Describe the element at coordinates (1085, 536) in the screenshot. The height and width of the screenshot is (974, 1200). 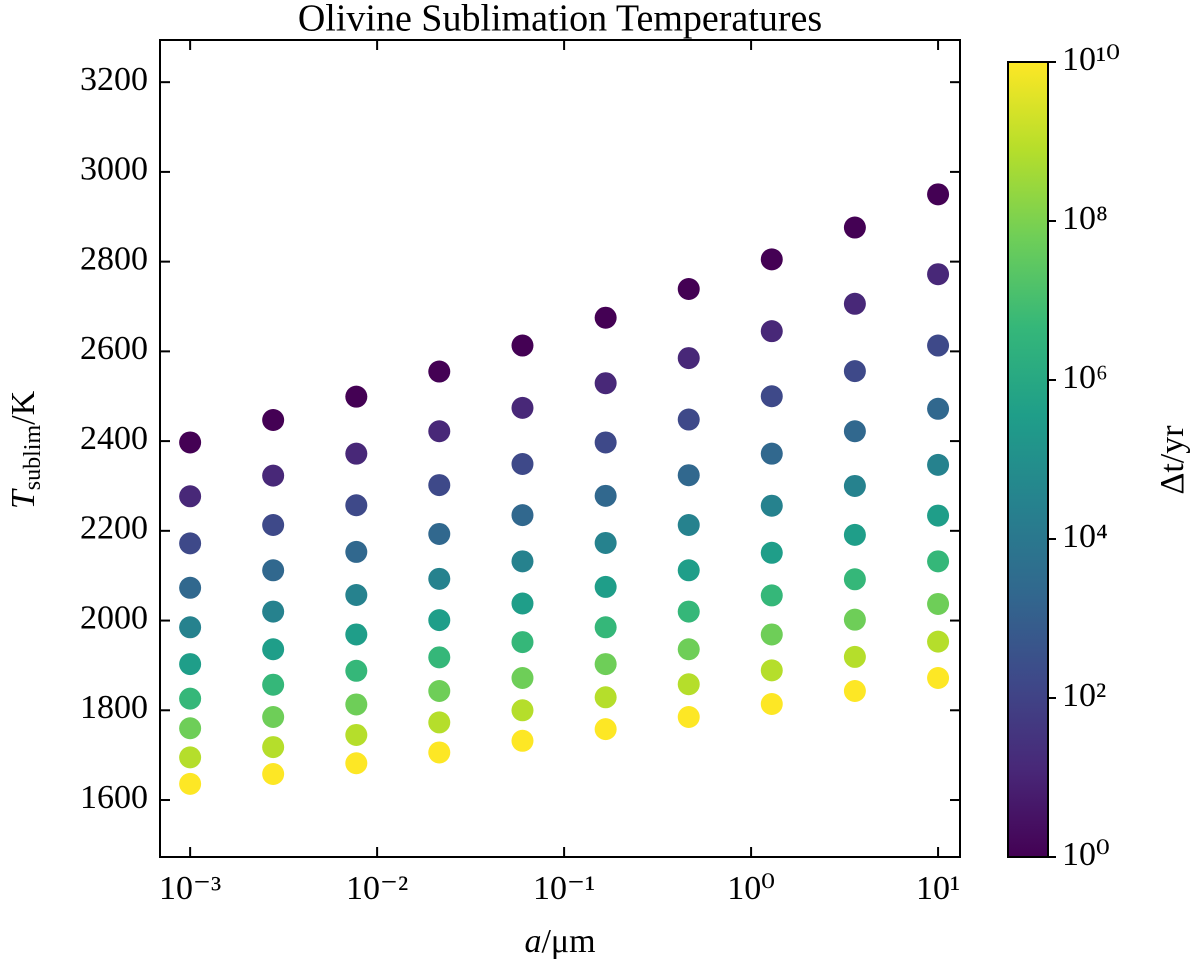
I see `colorbar-tick-label: 10⁴` at that location.